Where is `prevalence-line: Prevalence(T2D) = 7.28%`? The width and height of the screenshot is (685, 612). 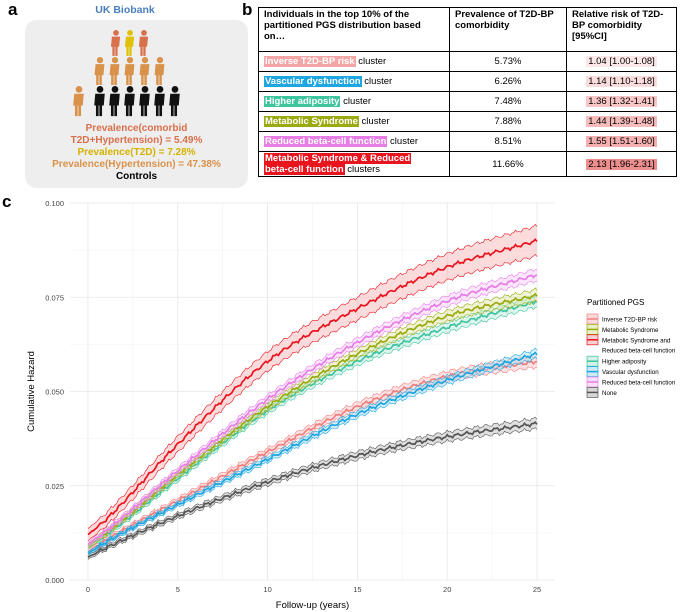 prevalence-line: Prevalence(T2D) = 7.28% is located at coordinates (136, 152).